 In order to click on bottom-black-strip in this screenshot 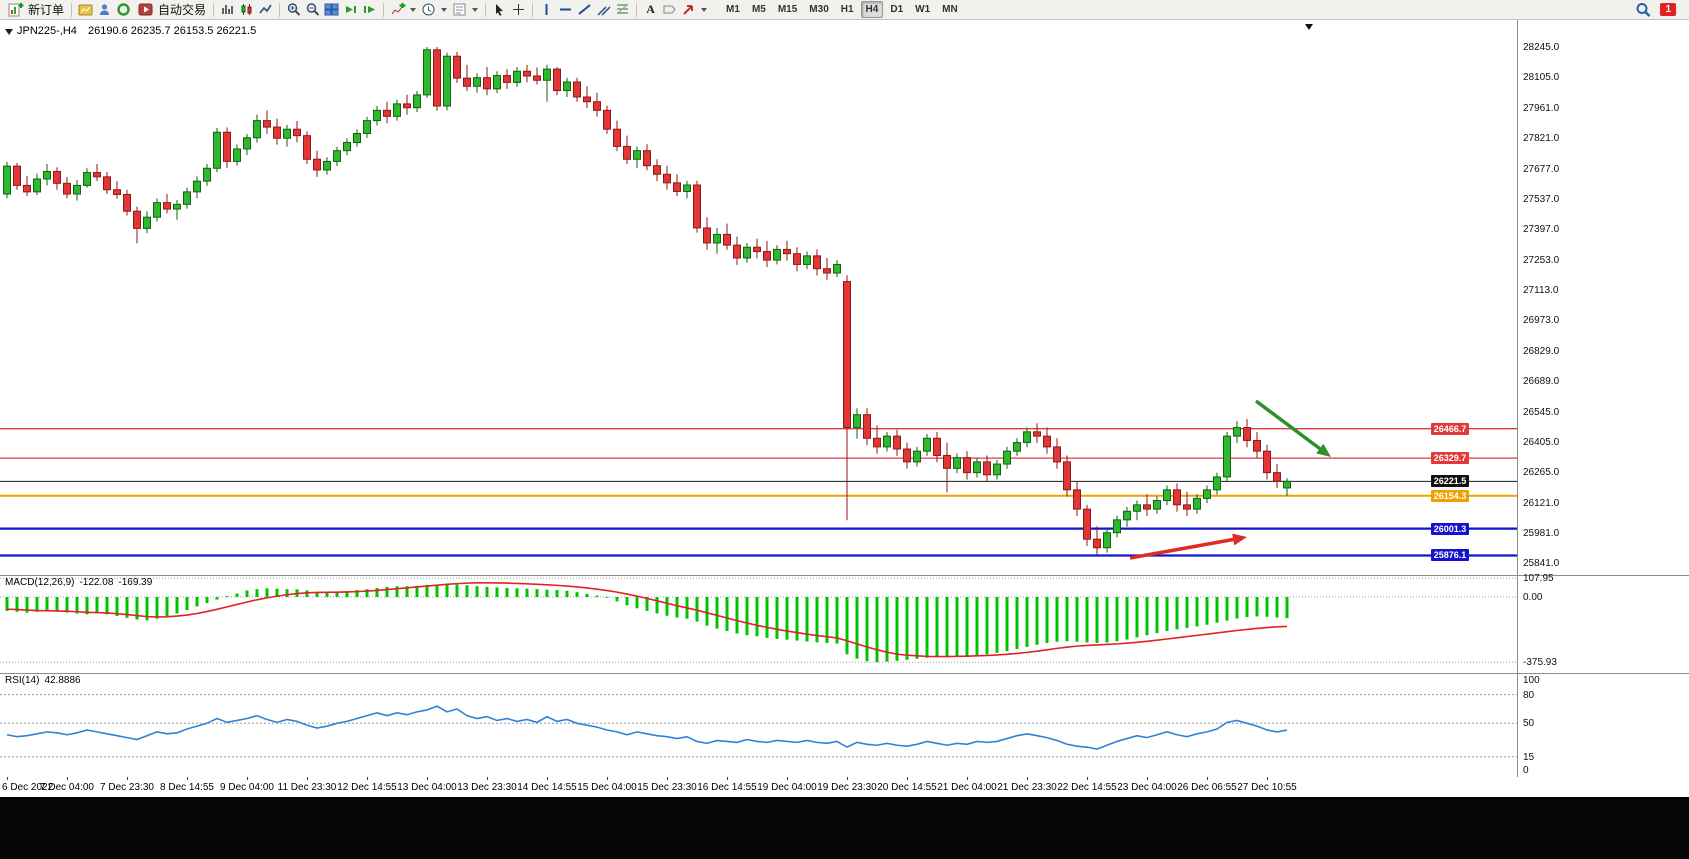, I will do `click(844, 828)`.